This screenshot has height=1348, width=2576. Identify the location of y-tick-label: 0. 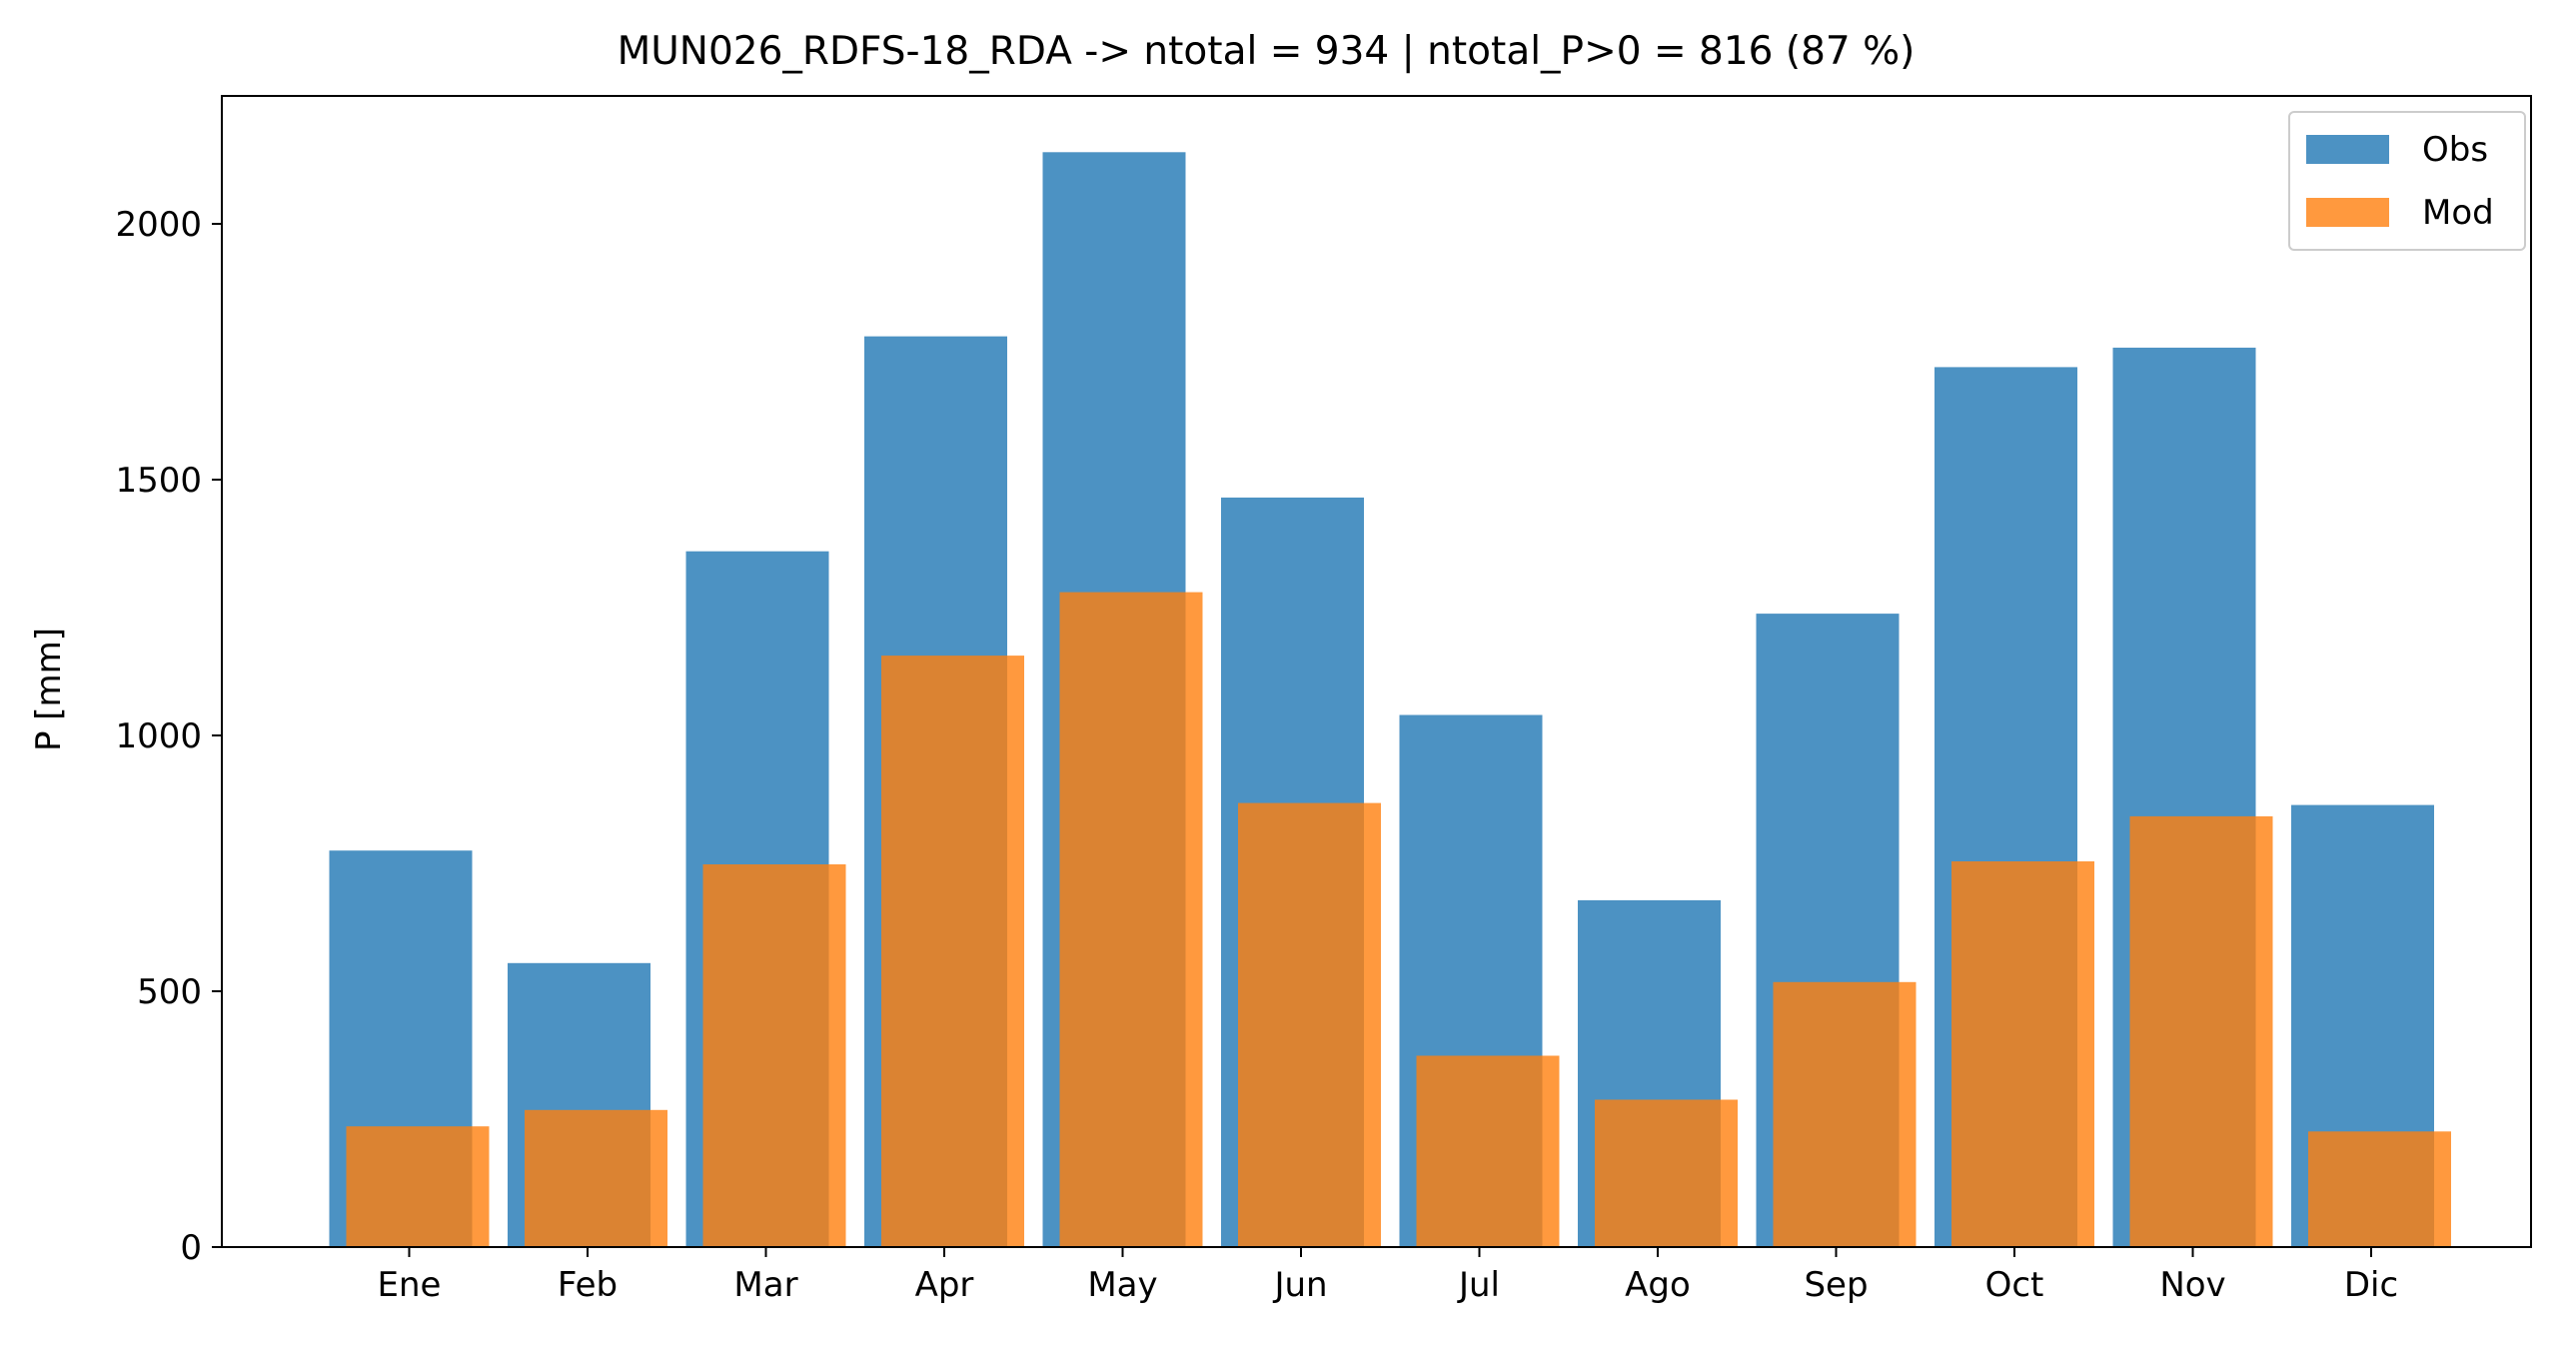
(191, 1248).